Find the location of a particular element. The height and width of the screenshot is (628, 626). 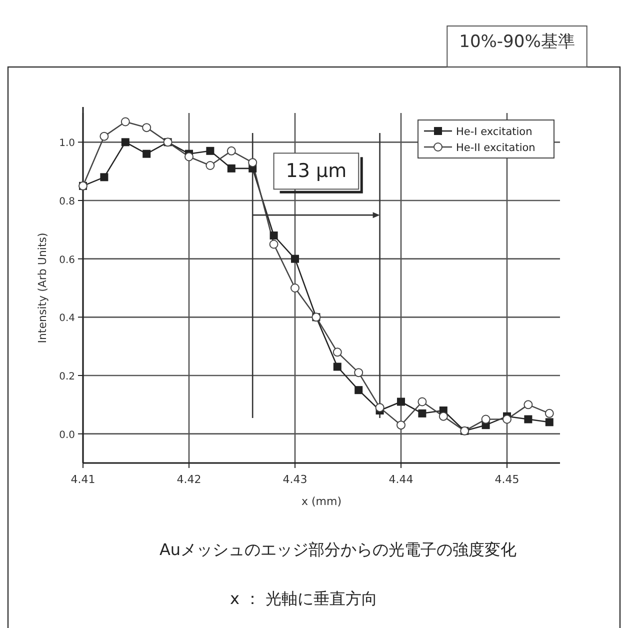

y-tick-label: 1.0 is located at coordinates (67, 144).